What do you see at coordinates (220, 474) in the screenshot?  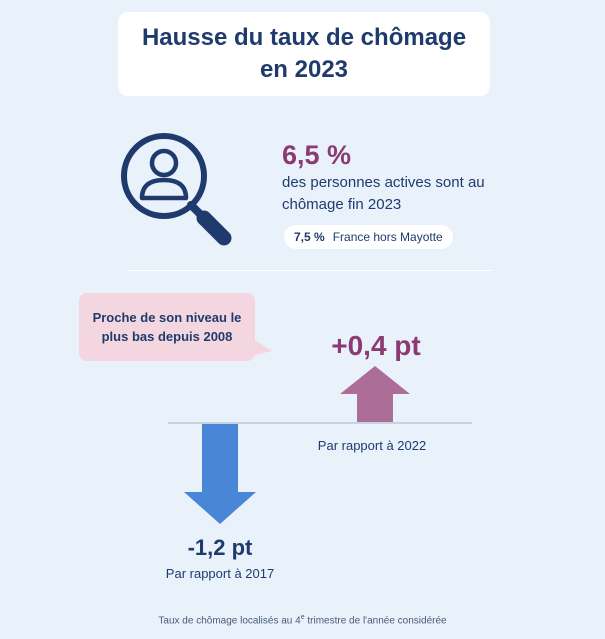 I see `arrow-down-icon` at bounding box center [220, 474].